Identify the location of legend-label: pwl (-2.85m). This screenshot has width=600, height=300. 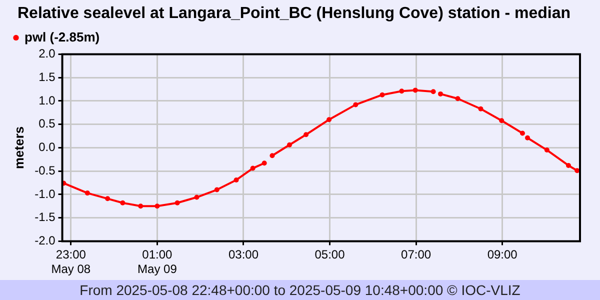
(62, 36).